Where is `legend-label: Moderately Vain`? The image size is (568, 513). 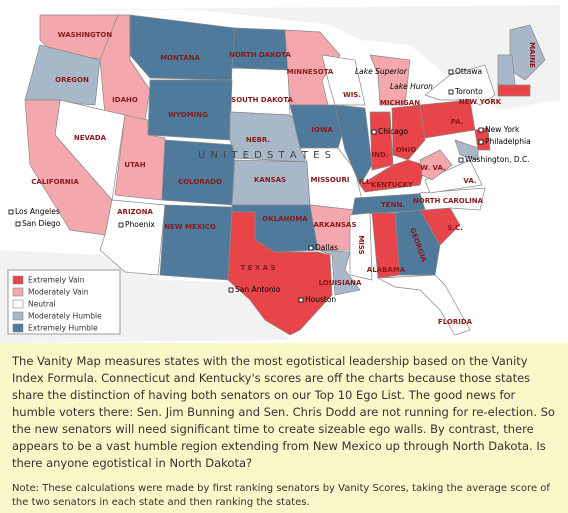 legend-label: Moderately Vain is located at coordinates (58, 292).